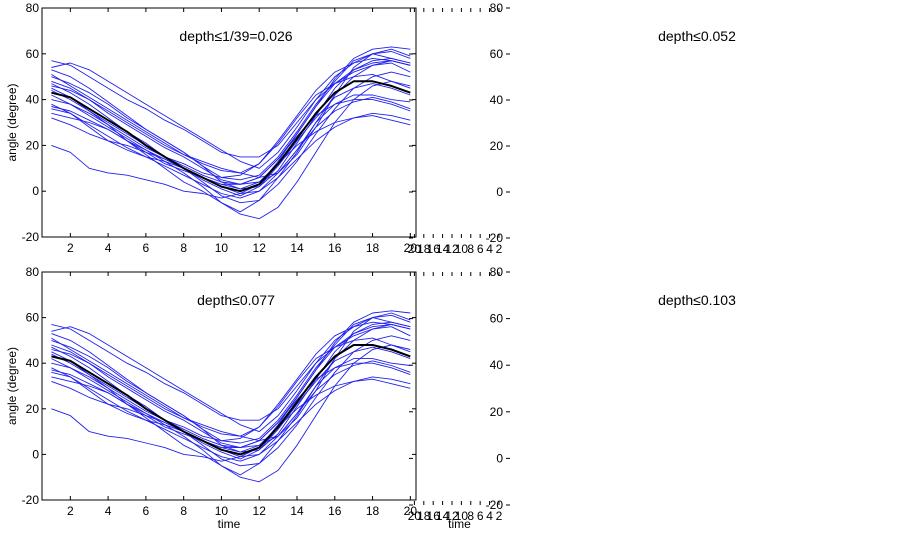 This screenshot has width=910, height=537. I want to click on panel-title: depth≤0.103, so click(697, 300).